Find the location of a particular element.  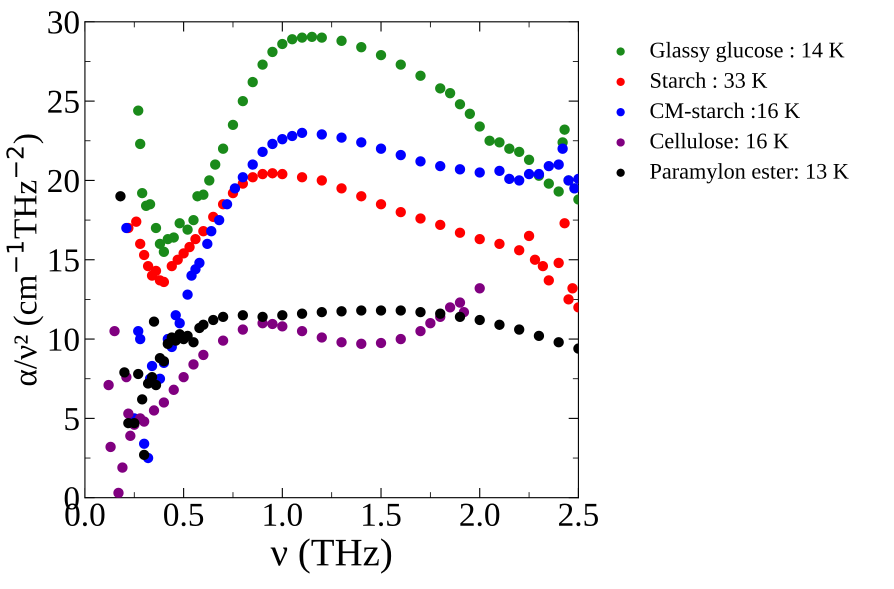

y-tick-label: 30 is located at coordinates (63, 22).